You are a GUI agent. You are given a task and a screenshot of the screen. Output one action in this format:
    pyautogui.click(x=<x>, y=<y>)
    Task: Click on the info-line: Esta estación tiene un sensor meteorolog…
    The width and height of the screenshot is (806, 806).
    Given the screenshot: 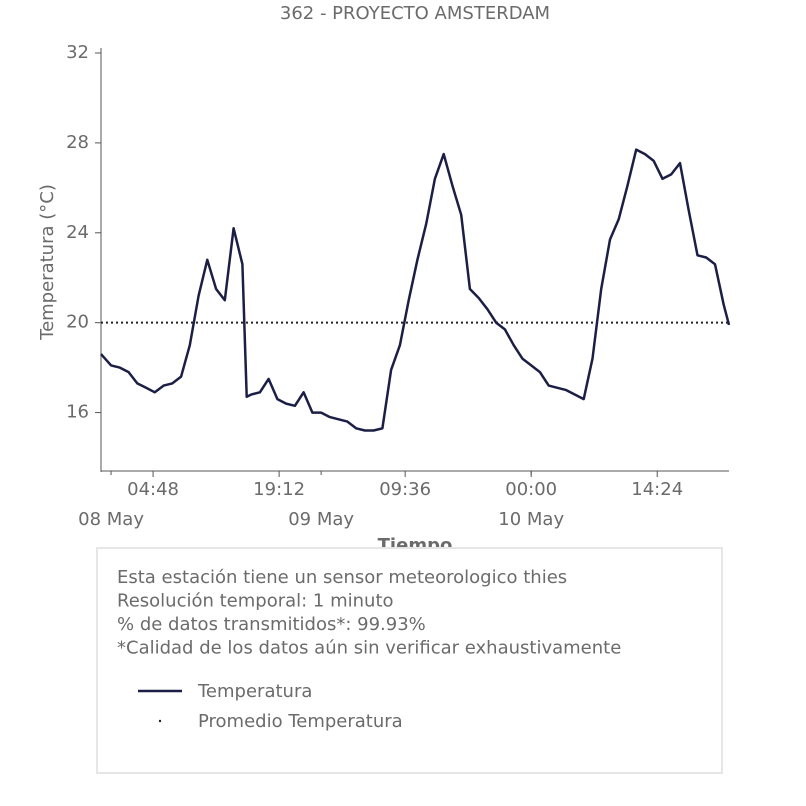 What is the action you would take?
    pyautogui.click(x=342, y=577)
    